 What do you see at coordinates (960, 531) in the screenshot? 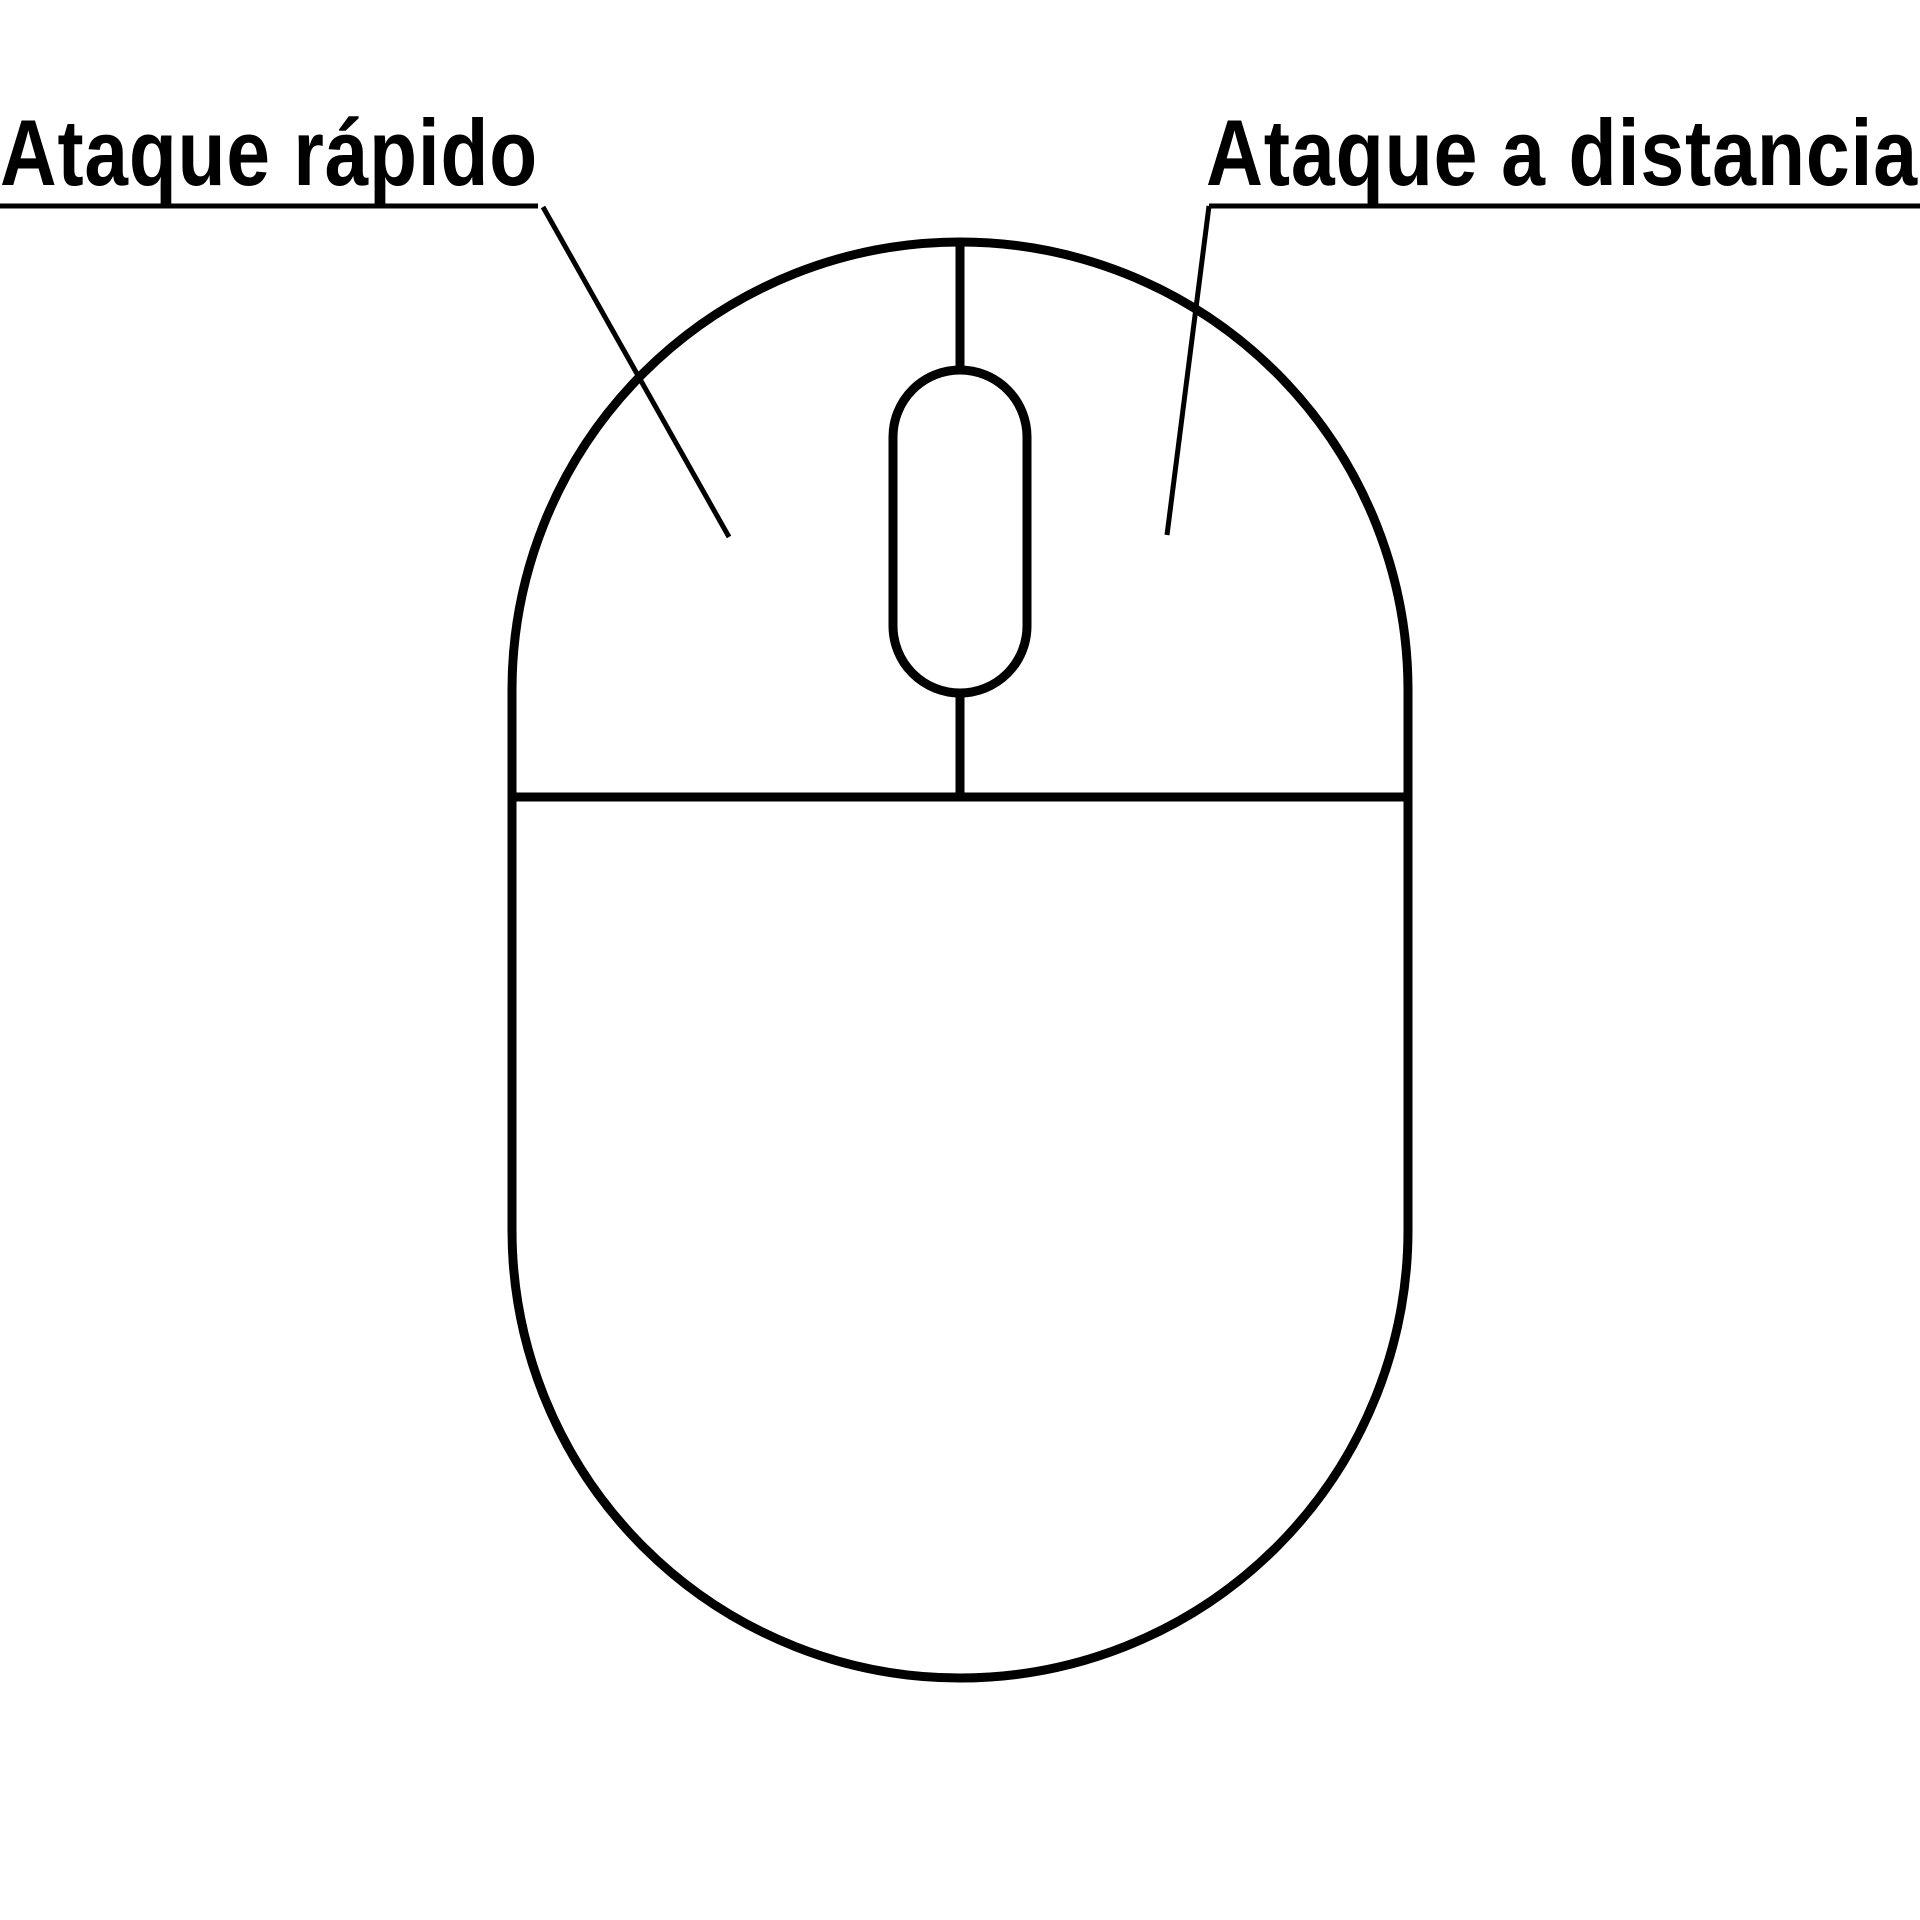
I see `scroll-wheel` at bounding box center [960, 531].